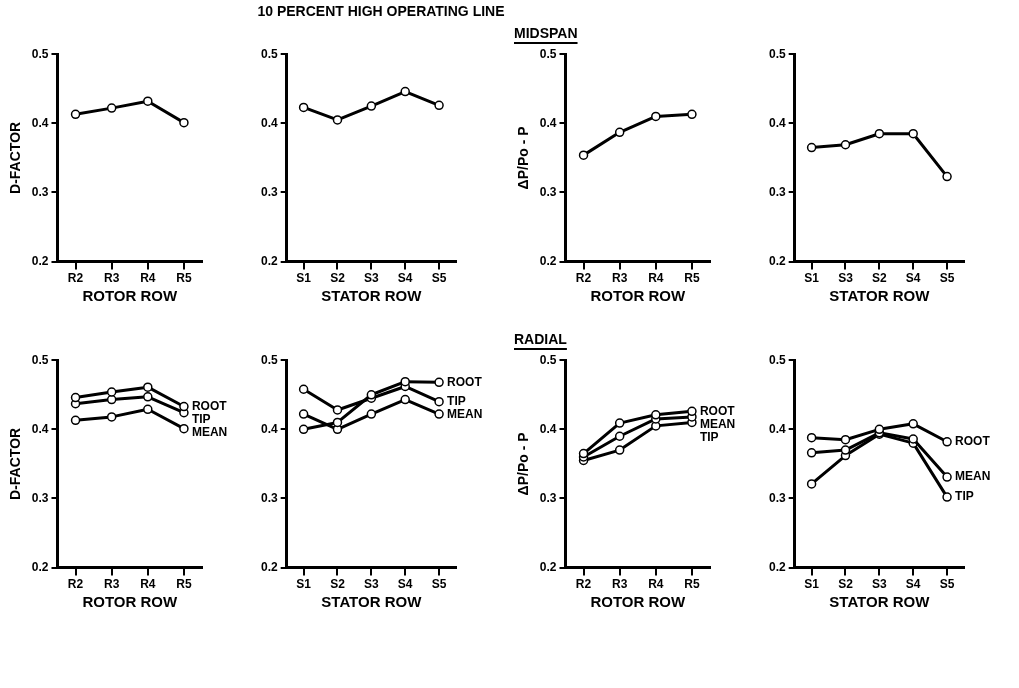  Describe the element at coordinates (546, 33) in the screenshot. I see `chart-subtitle: MIDSPAN` at that location.